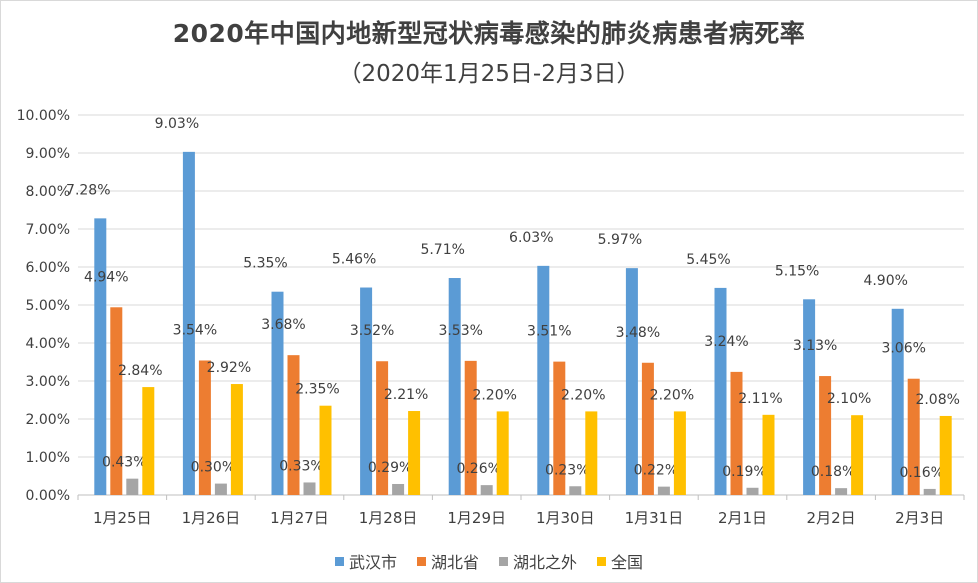 Image resolution: width=978 pixels, height=583 pixels. Describe the element at coordinates (454, 562) in the screenshot. I see `legend-label: 湖北省` at that location.